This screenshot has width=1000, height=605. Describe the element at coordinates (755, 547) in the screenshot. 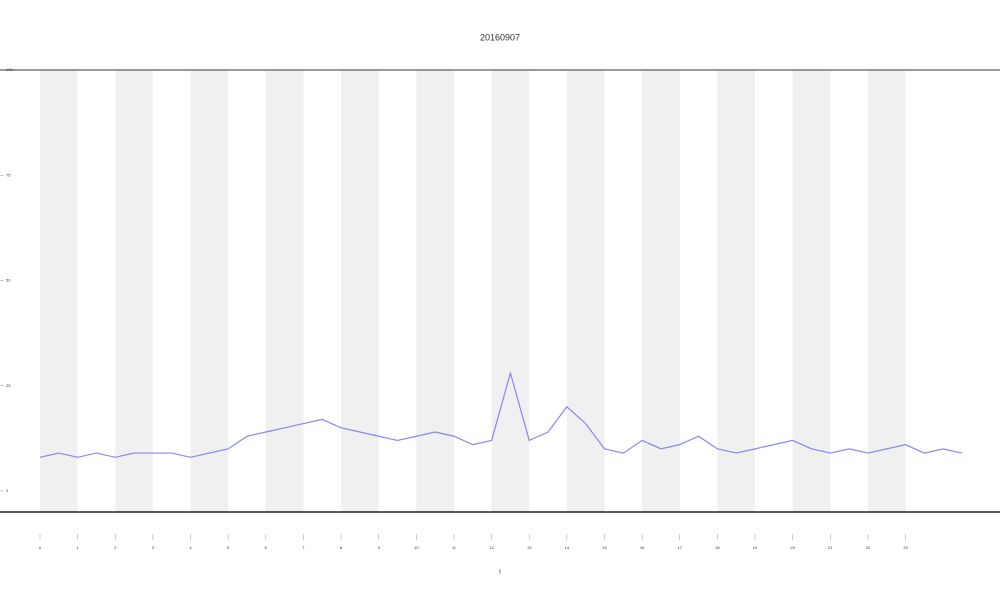

I see `x-tick-label: 19` at that location.